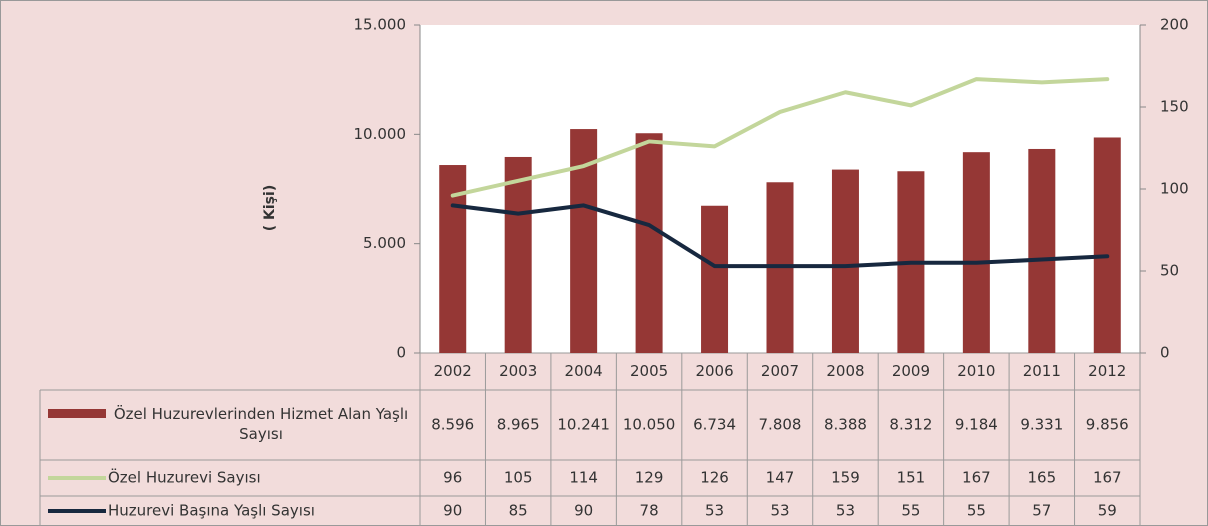  I want to click on x-tick-label: 2007, so click(780, 371).